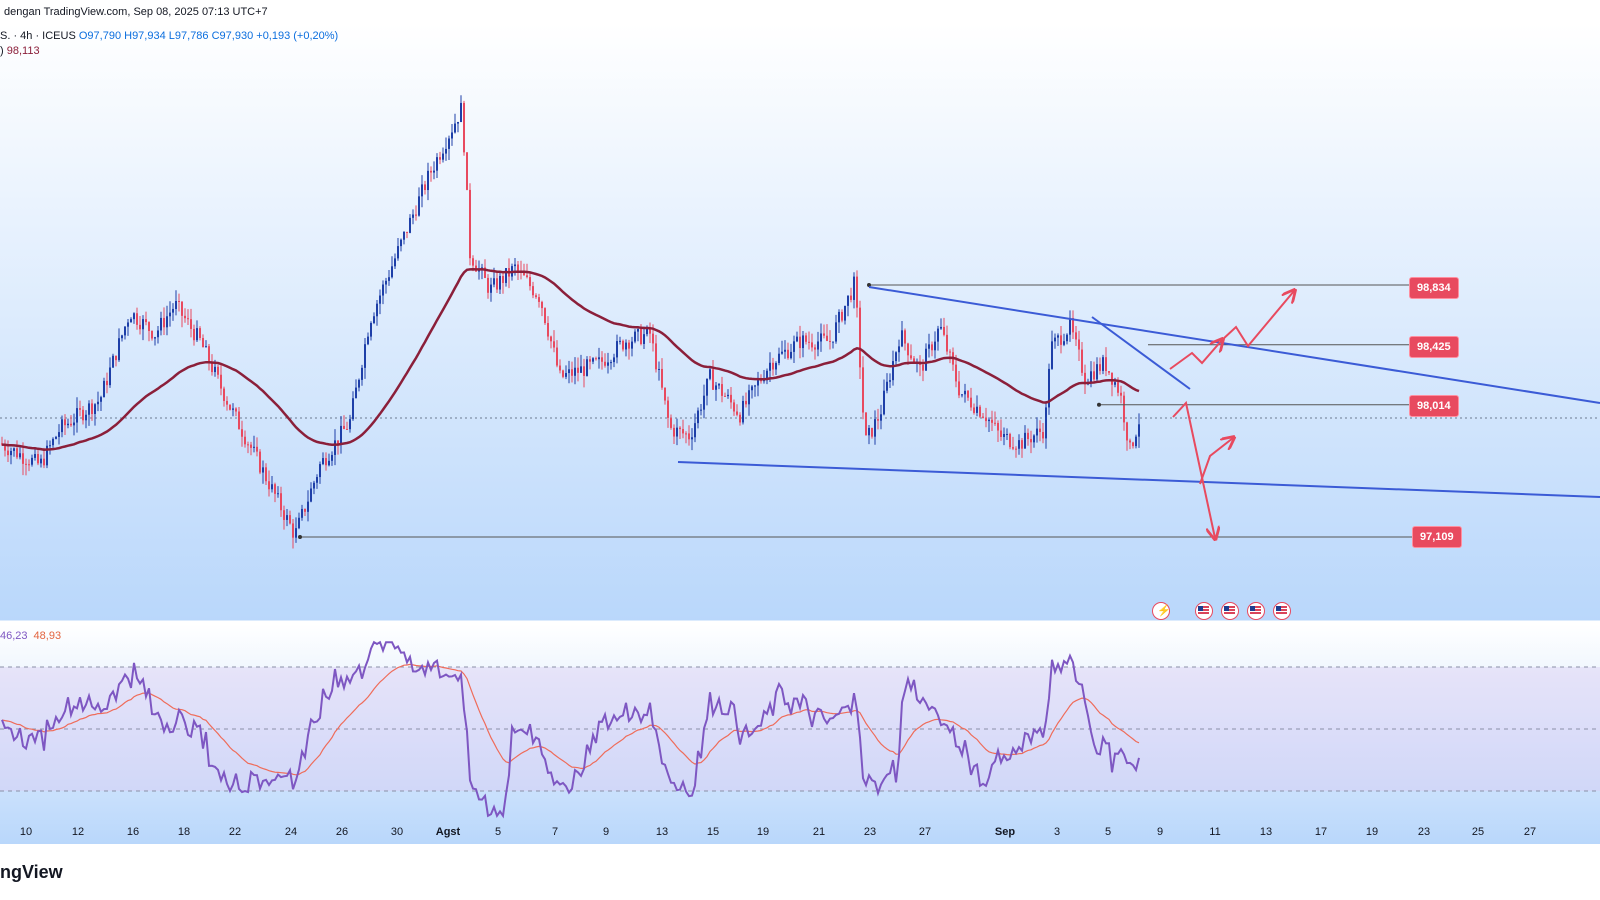 Image resolution: width=1600 pixels, height=900 pixels. I want to click on price-tag-97109: 97,109, so click(1437, 537).